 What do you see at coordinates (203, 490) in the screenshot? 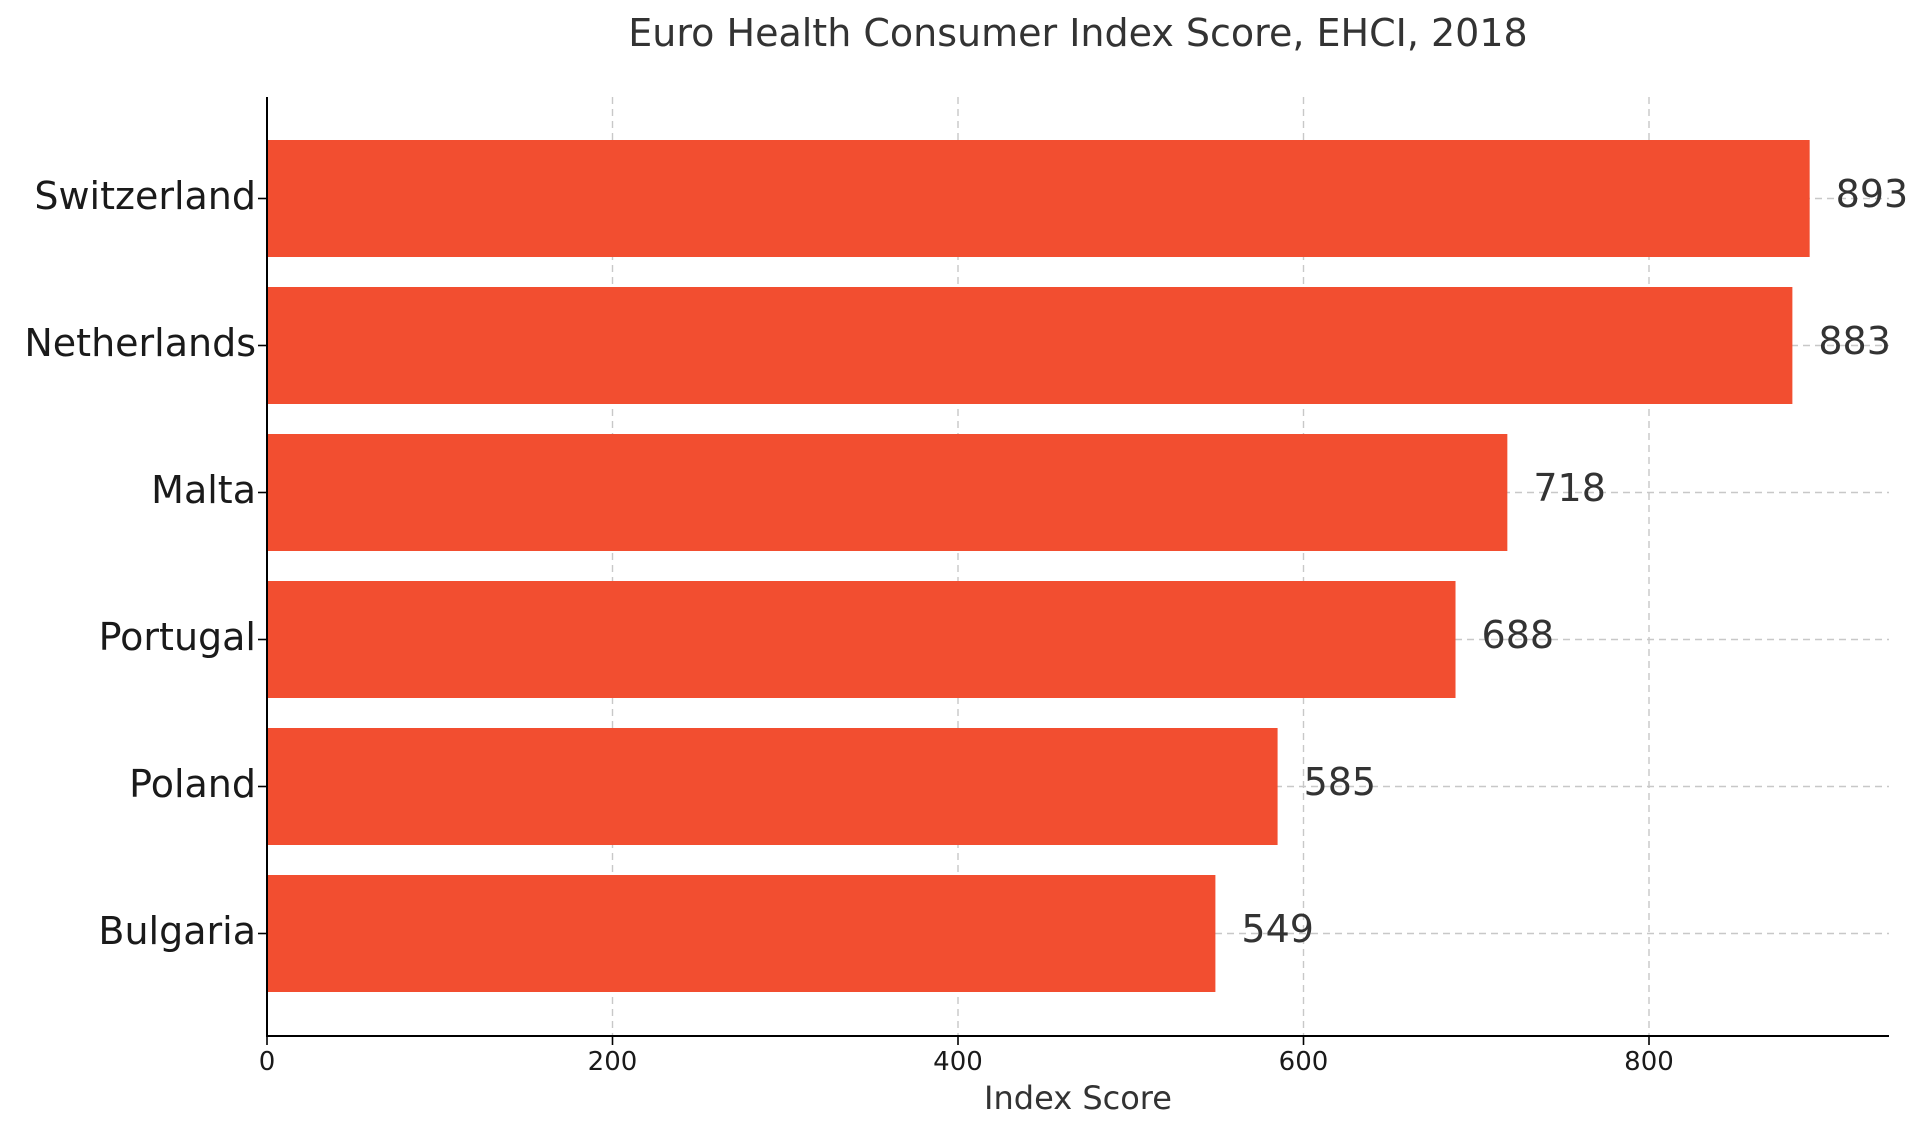
I see `category-label: Malta` at bounding box center [203, 490].